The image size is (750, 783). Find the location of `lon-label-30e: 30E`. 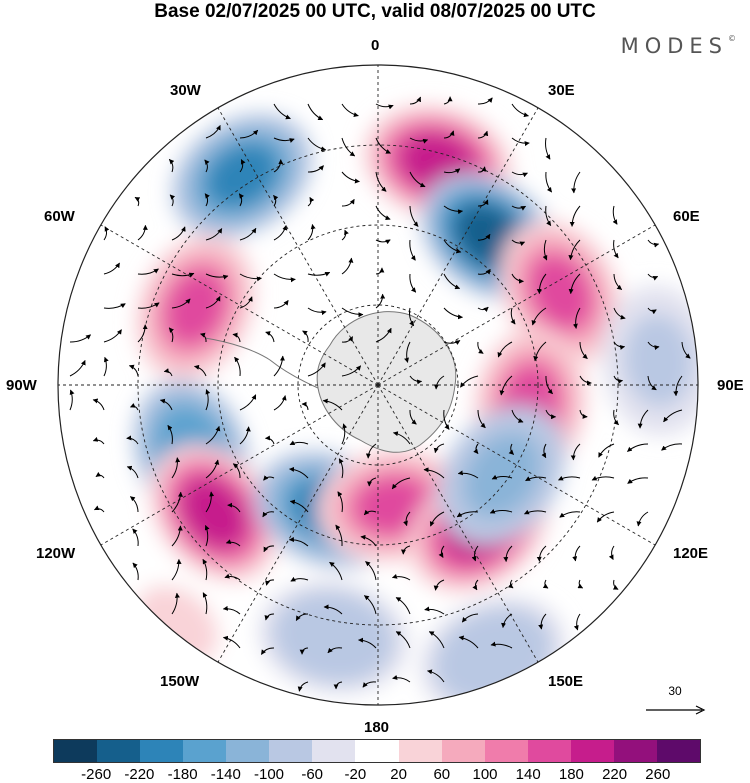

lon-label-30e: 30E is located at coordinates (561, 90).